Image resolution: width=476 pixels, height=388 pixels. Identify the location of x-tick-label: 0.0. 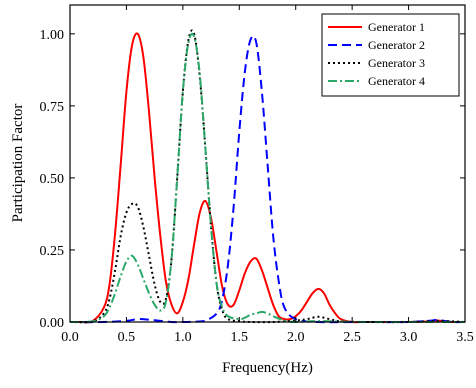
(70, 337).